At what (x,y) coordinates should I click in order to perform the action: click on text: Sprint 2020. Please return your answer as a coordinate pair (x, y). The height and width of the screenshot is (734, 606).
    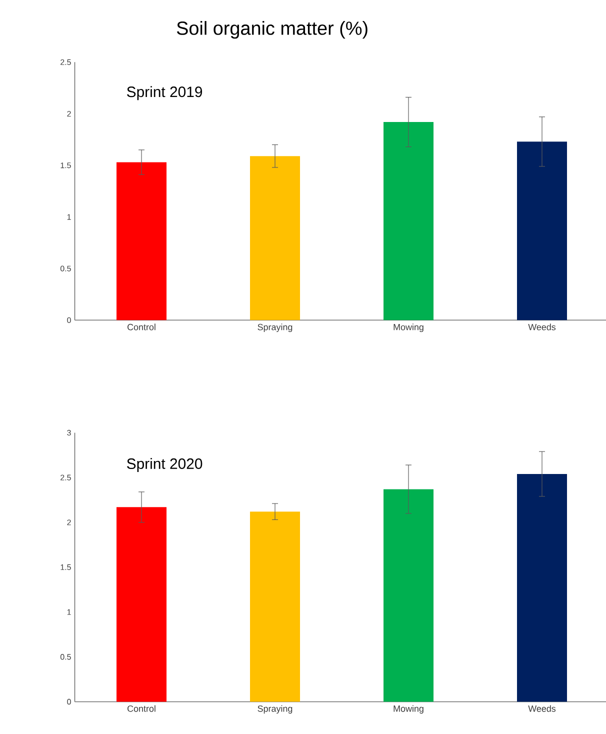
    Looking at the image, I should click on (164, 465).